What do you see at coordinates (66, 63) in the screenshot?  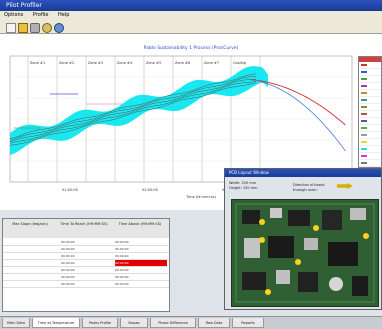 I see `zone-label: Zone #2` at bounding box center [66, 63].